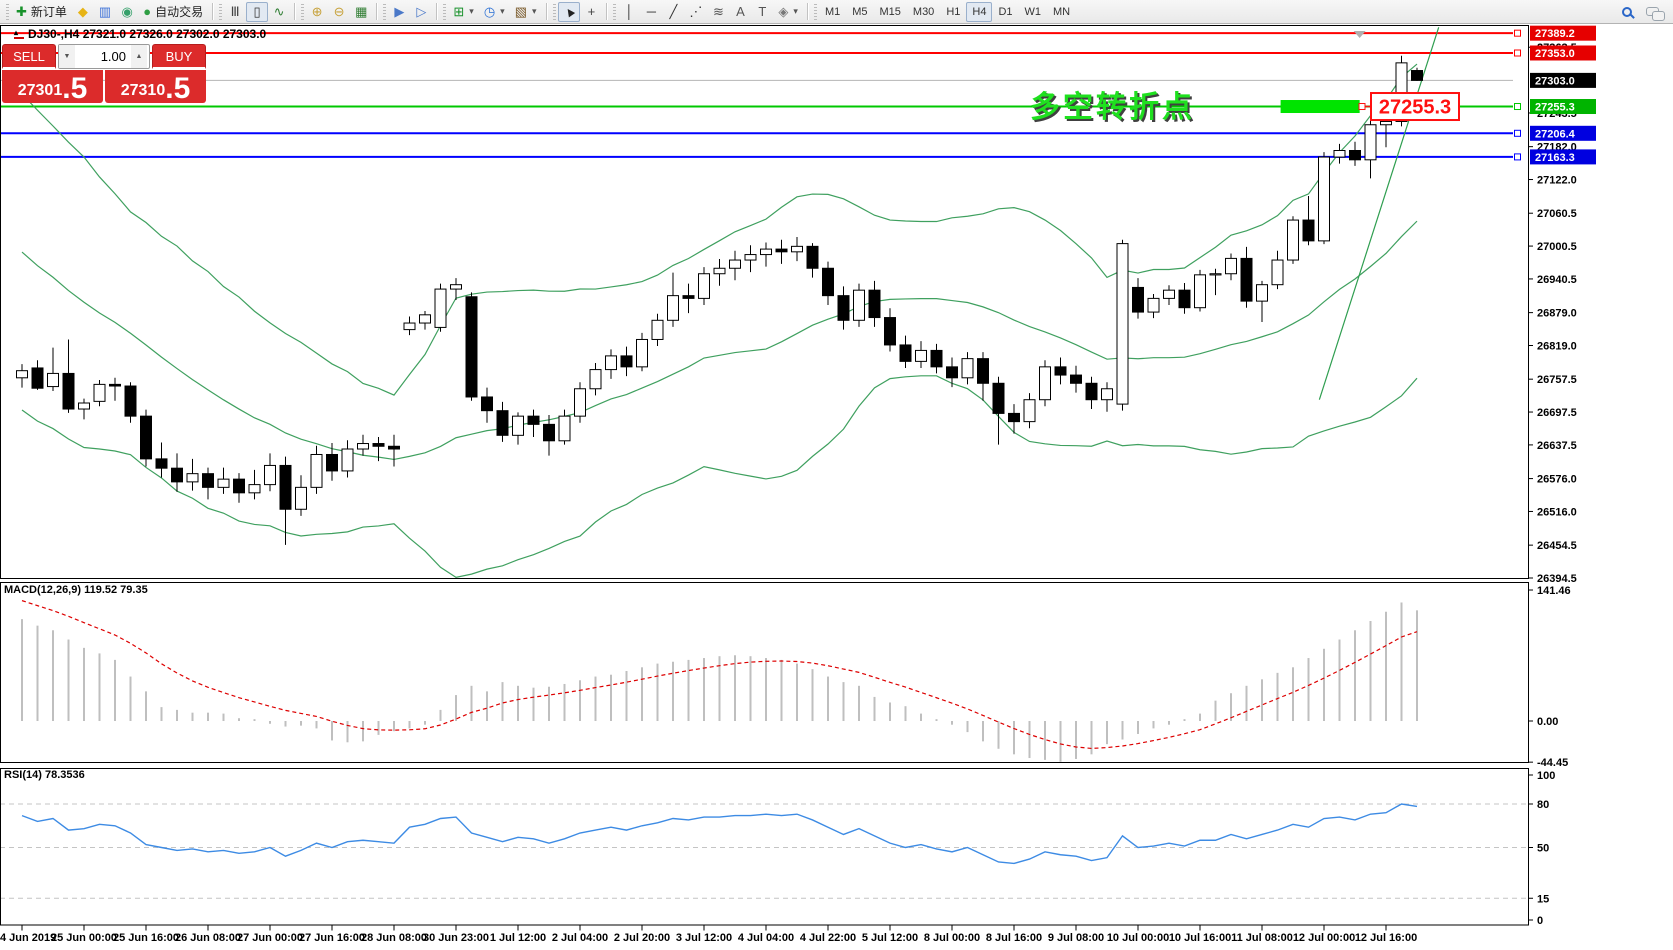  I want to click on buy-price-display: 27310 .5, so click(155, 87).